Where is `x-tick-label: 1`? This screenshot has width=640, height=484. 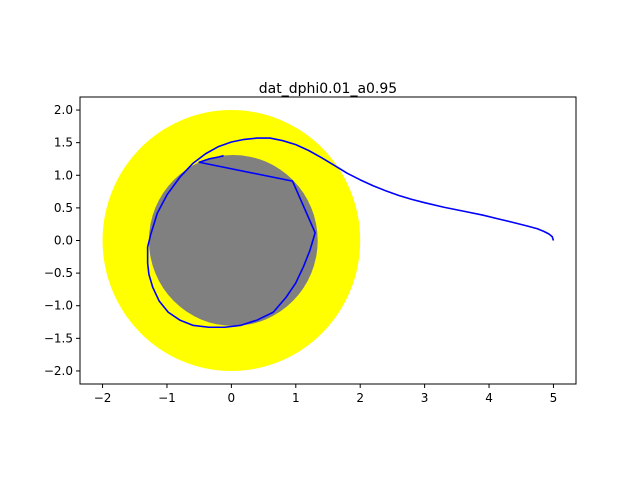 x-tick-label: 1 is located at coordinates (296, 398).